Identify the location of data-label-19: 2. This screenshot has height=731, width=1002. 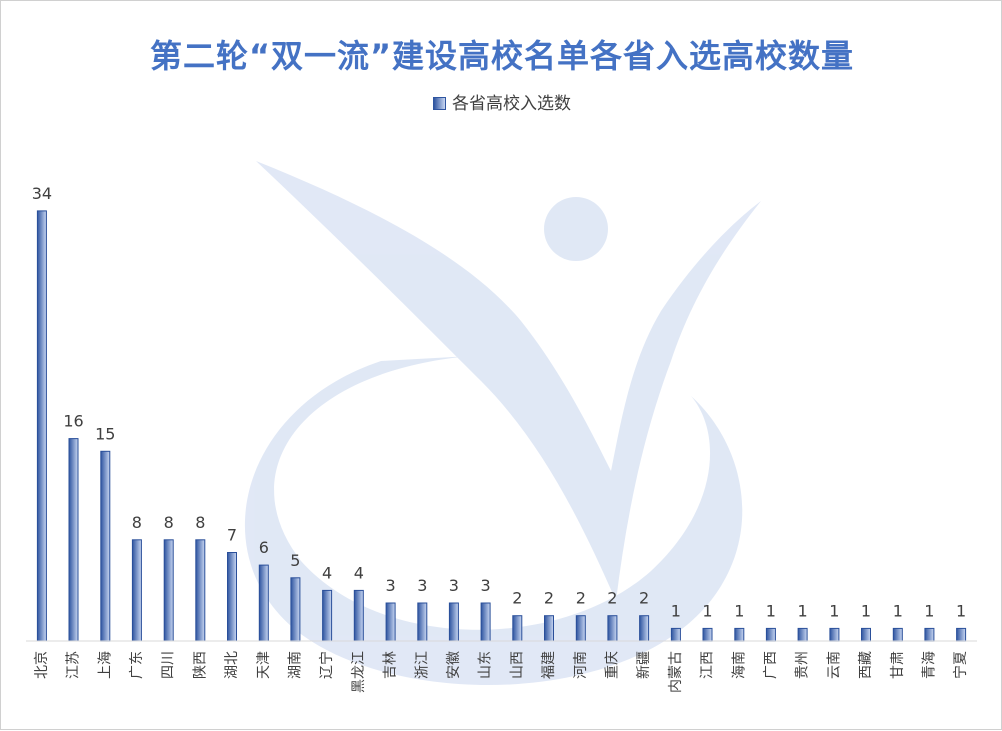
(644, 598).